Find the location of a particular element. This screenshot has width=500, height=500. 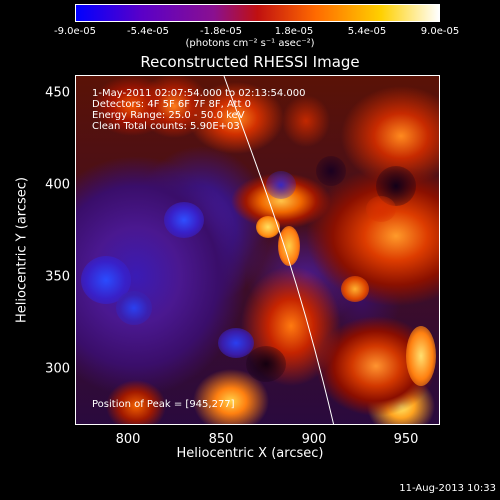

time-range-text: 1-May-2011 02:07:54.000 to 02:13:54.000 is located at coordinates (199, 93).